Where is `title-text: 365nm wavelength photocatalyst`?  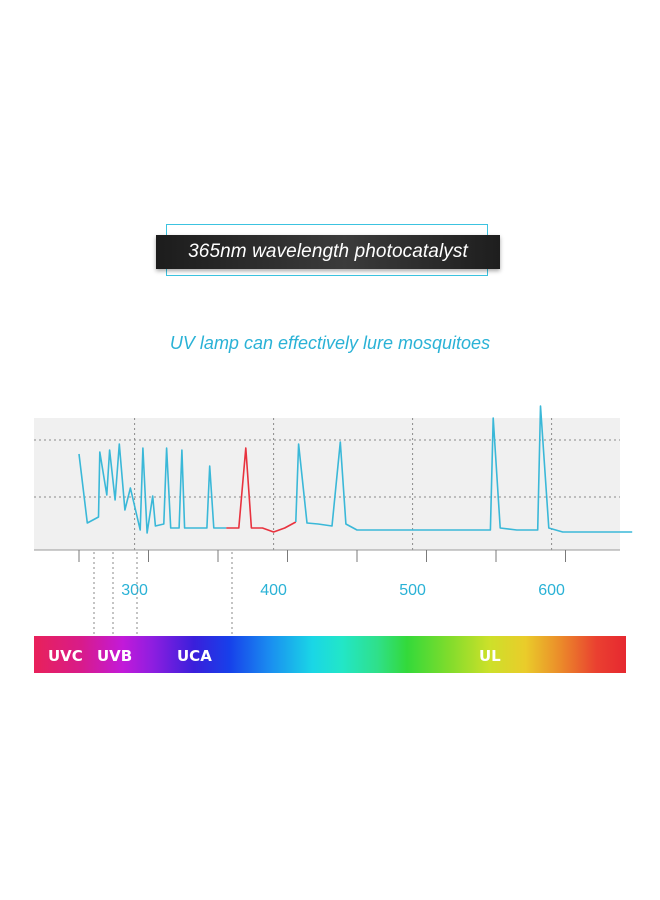
title-text: 365nm wavelength photocatalyst is located at coordinates (328, 251).